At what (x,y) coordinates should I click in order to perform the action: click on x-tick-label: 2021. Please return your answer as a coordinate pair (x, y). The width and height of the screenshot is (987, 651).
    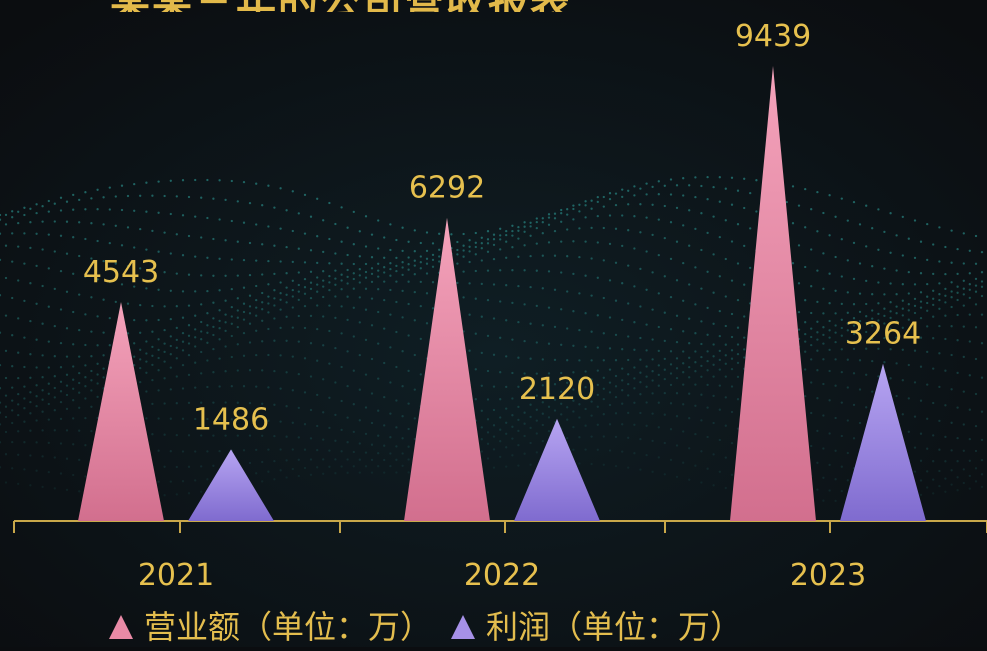
    Looking at the image, I should click on (176, 575).